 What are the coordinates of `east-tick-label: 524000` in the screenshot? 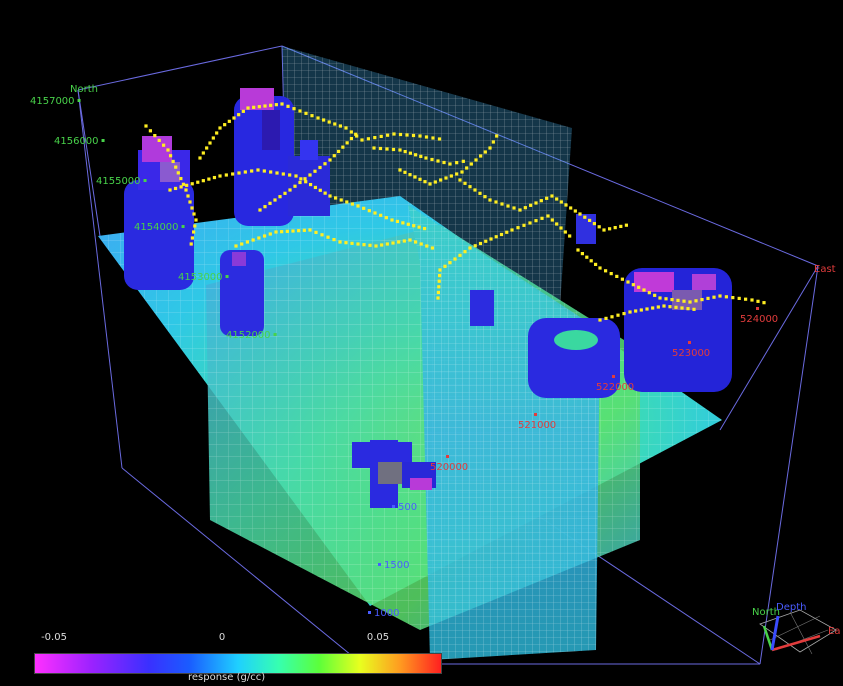 It's located at (759, 319).